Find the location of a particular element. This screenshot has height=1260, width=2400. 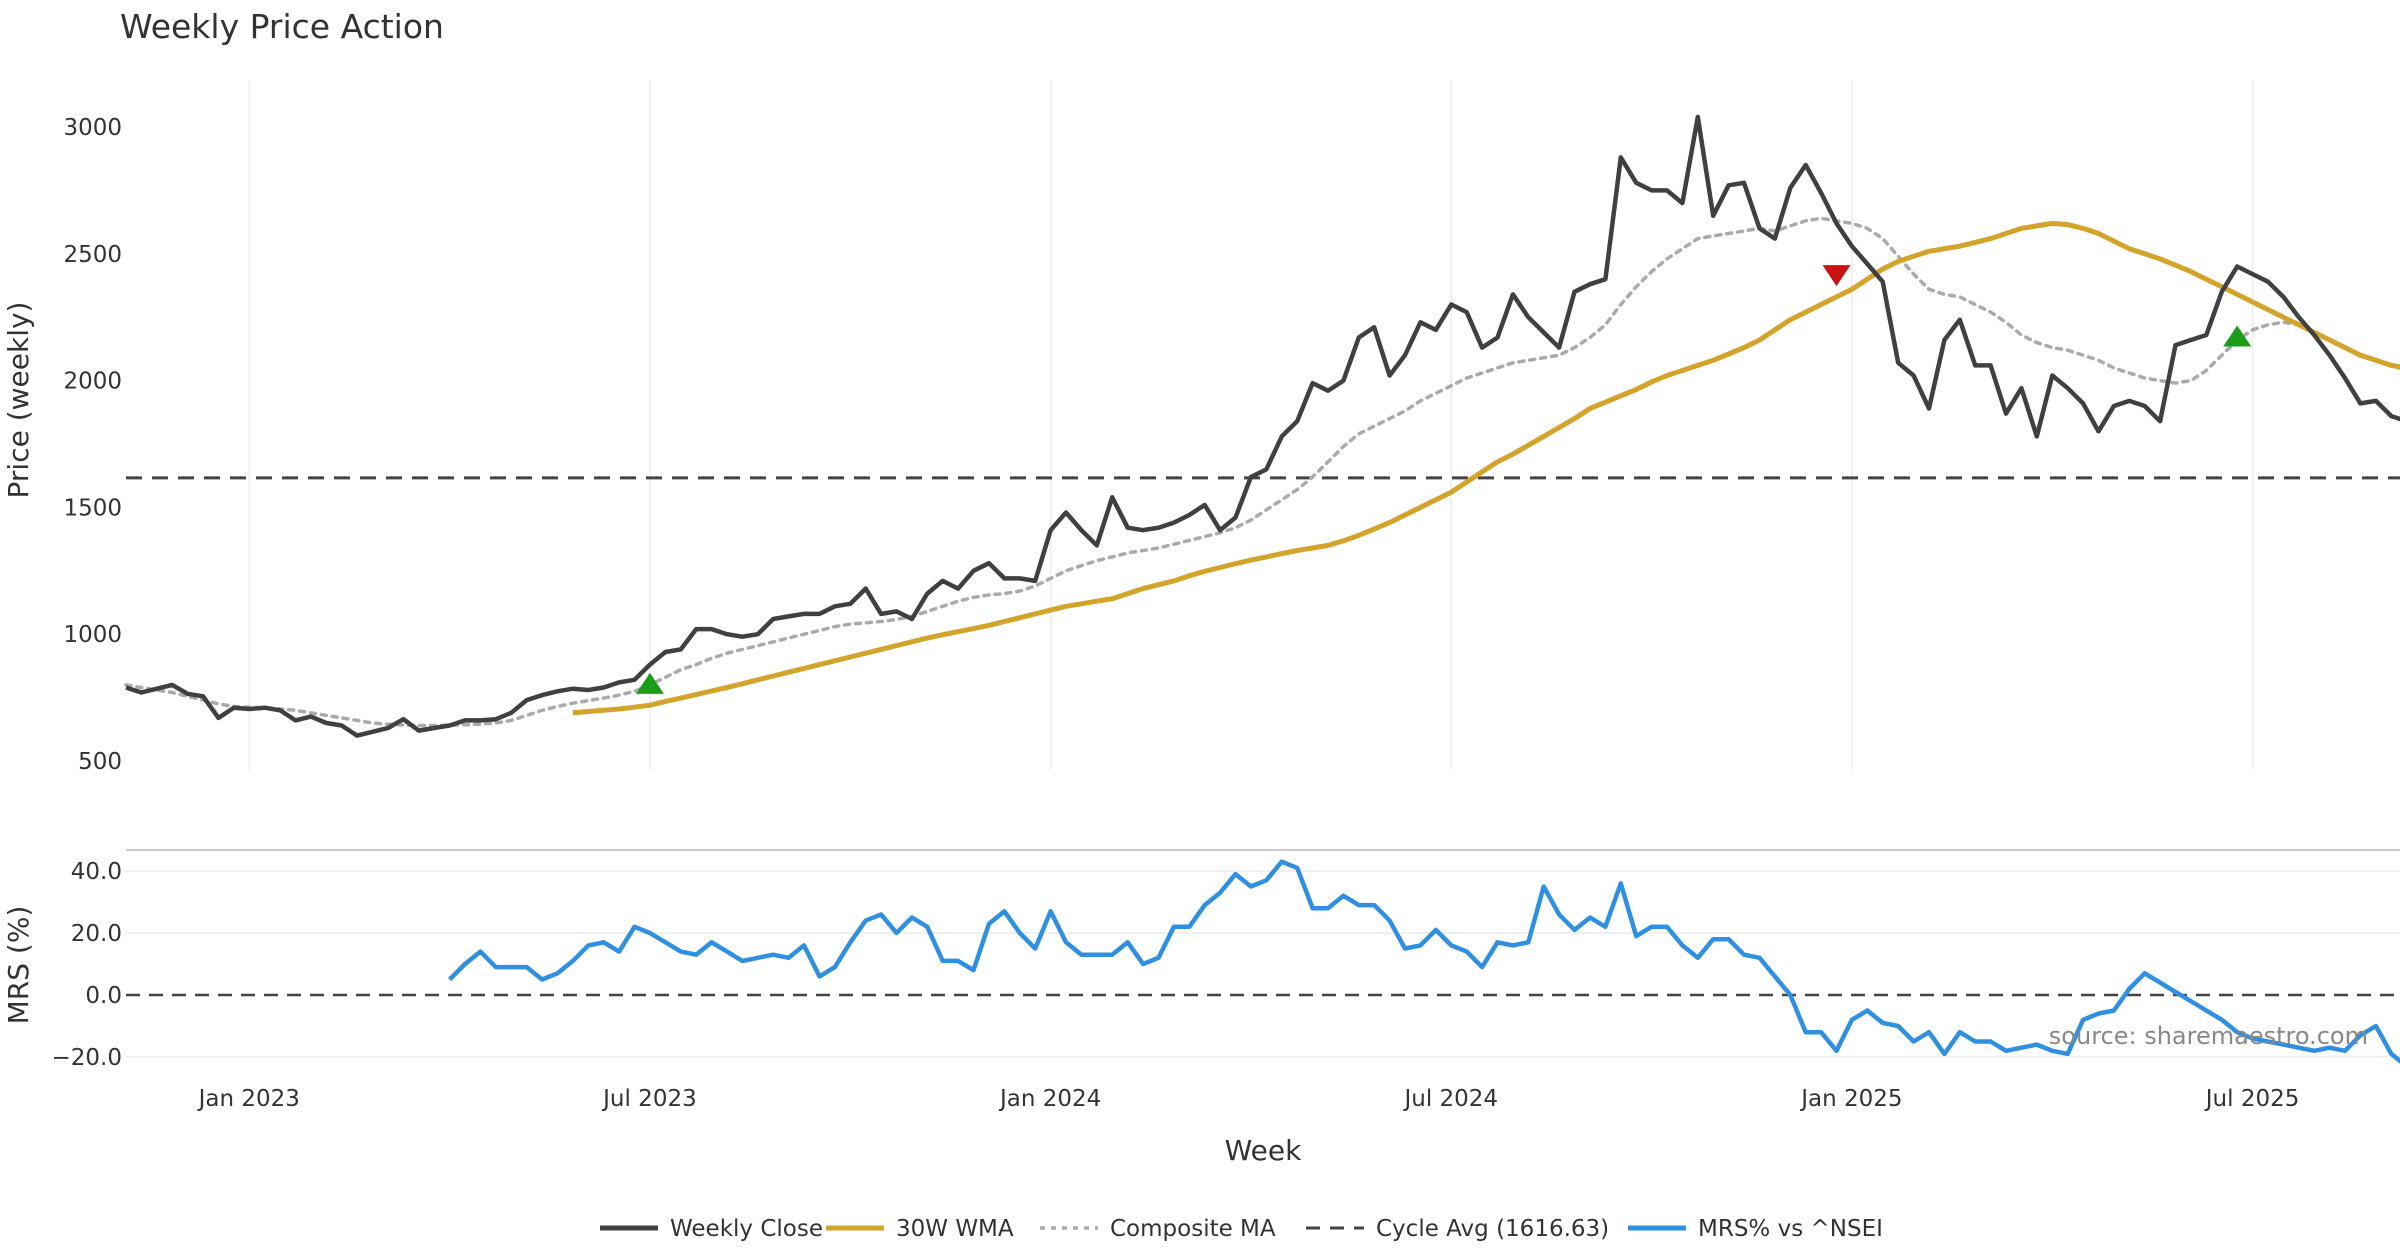

sell-signal-marker is located at coordinates (1836, 276).